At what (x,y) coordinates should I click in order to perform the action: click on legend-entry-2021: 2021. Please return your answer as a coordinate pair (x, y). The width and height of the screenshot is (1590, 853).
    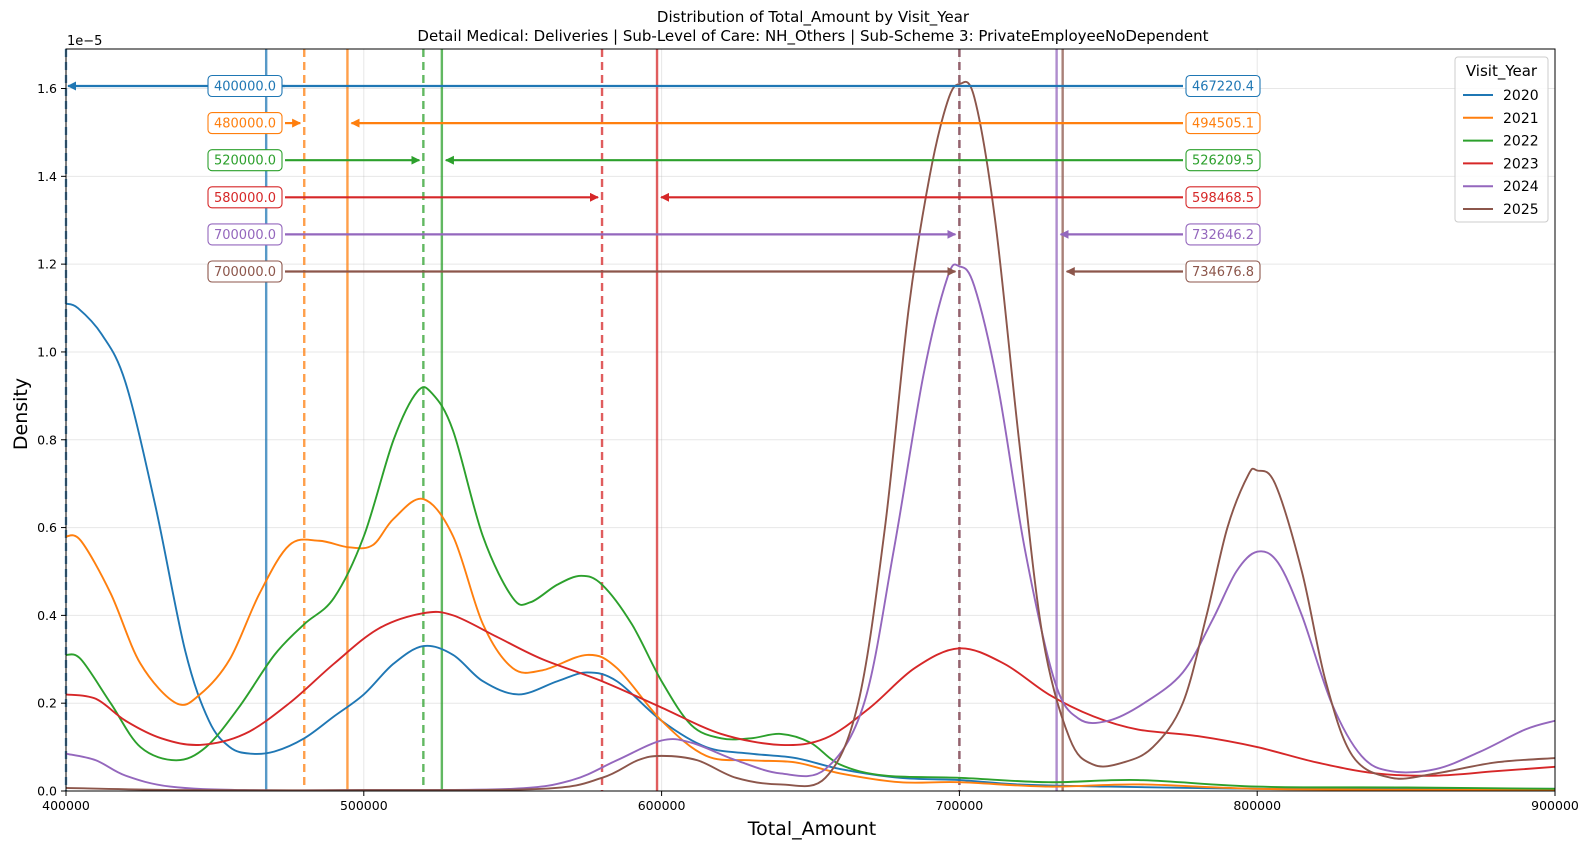
    Looking at the image, I should click on (1521, 119).